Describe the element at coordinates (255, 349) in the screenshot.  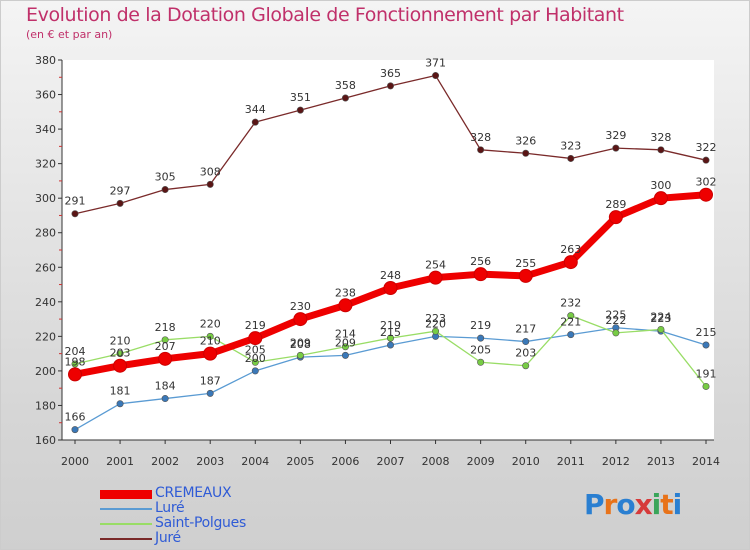
I see `data-label-saint-polgues: 205` at that location.